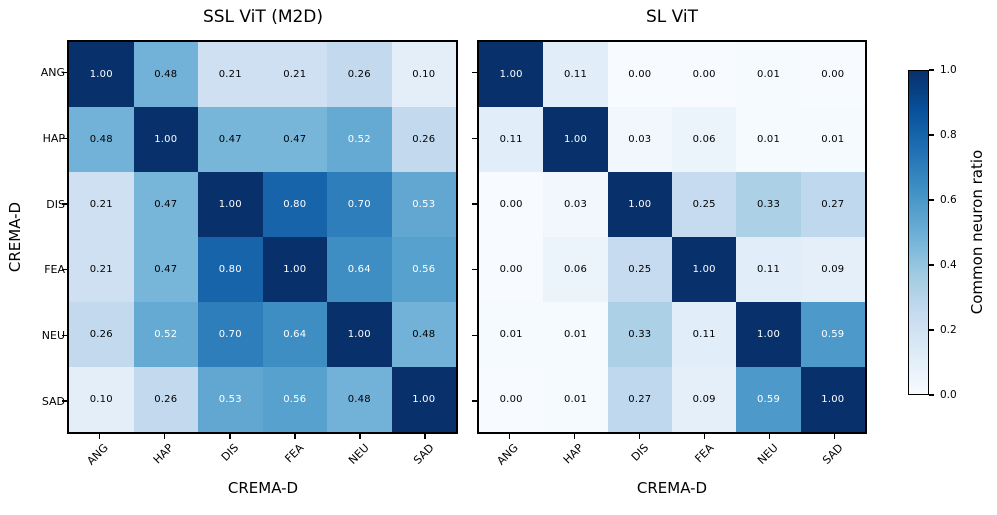 This screenshot has height=515, width=997. I want to click on colorbar-tick-label: 0.8, so click(948, 135).